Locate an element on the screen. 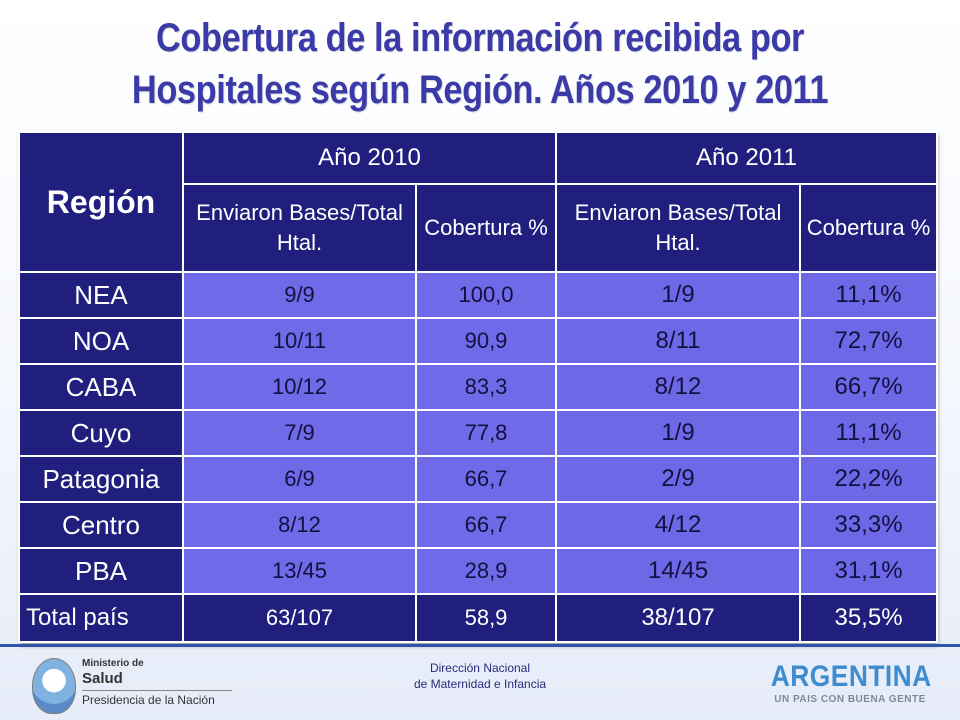 The width and height of the screenshot is (960, 720). table-row: NOA 10/11 90,9 8/11 72,7% is located at coordinates (478, 341).